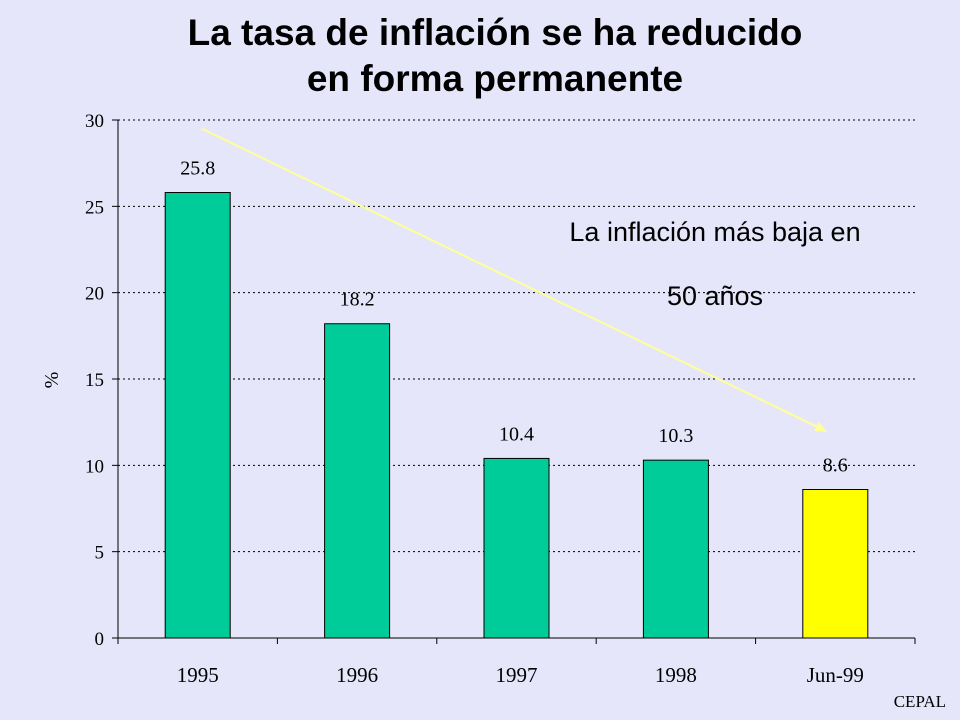 The image size is (960, 720). I want to click on annotation-line-1: La inflación más baja en, so click(715, 232).